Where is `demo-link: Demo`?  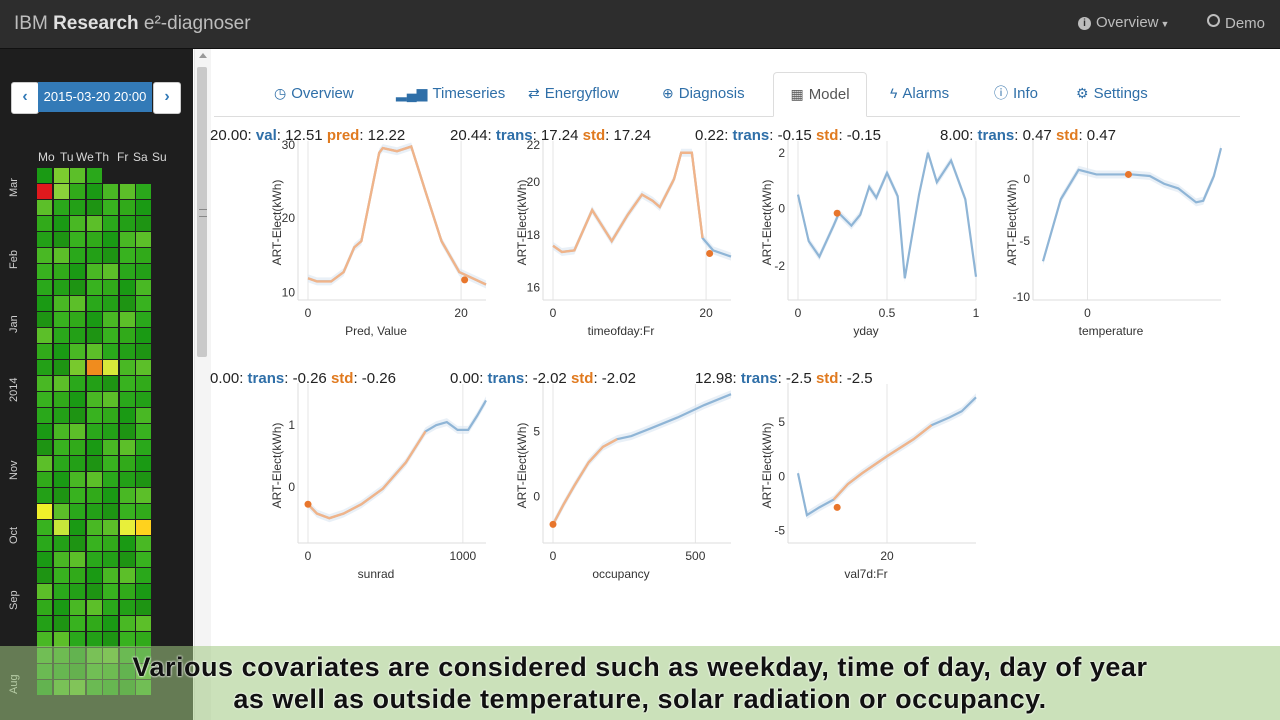
demo-link: Demo is located at coordinates (1236, 23).